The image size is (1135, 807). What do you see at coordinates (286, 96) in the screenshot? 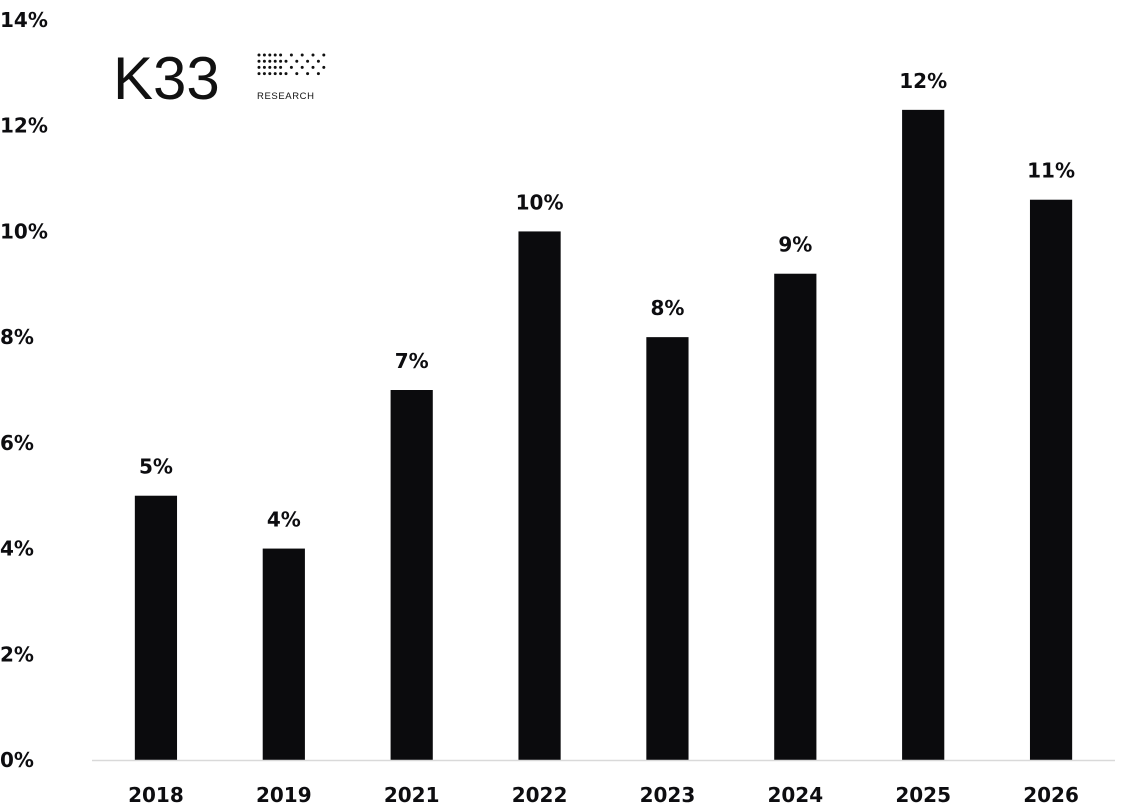
I see `logo-subtitle: RESEARCH` at bounding box center [286, 96].